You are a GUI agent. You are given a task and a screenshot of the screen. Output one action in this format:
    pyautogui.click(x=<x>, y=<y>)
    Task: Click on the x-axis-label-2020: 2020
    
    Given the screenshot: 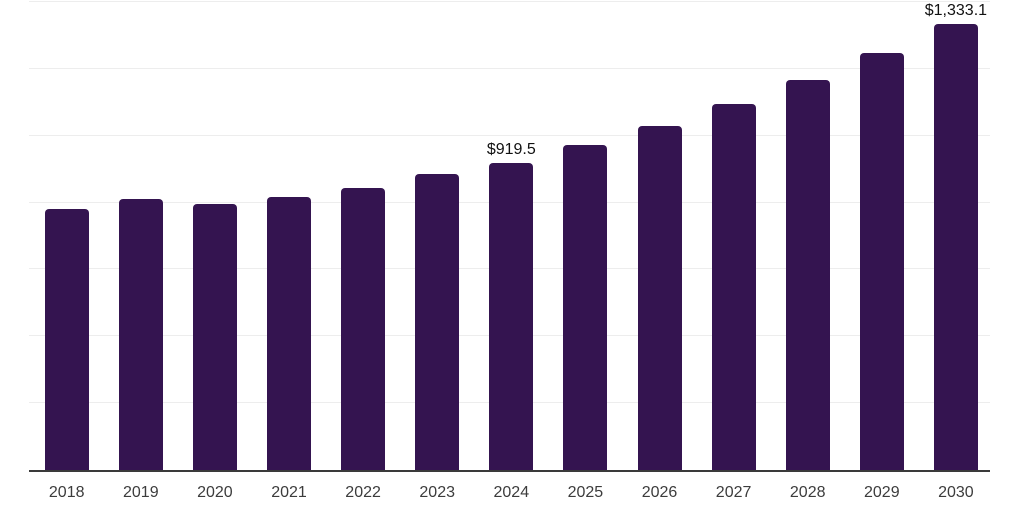 What is the action you would take?
    pyautogui.click(x=215, y=492)
    